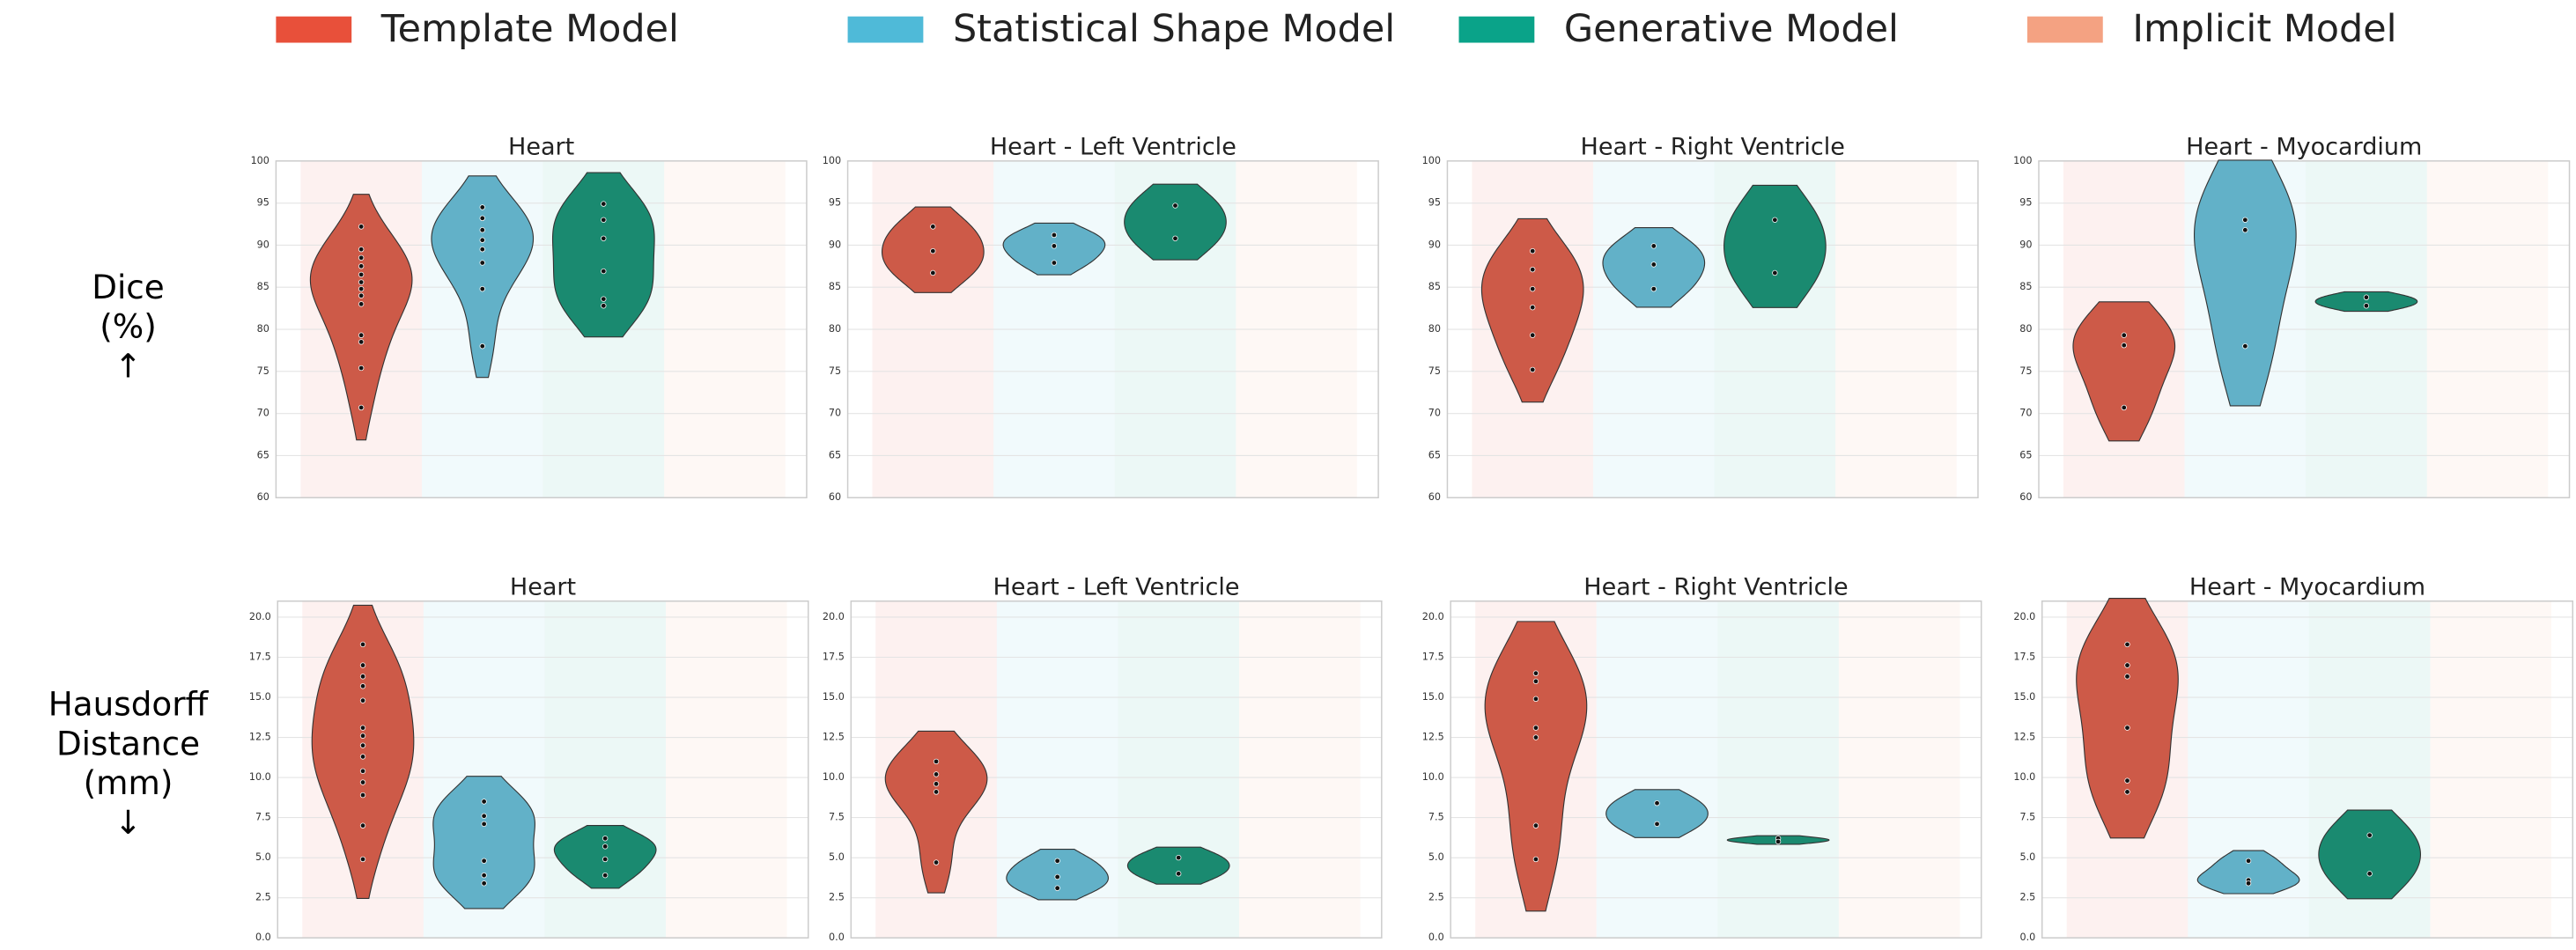  Describe the element at coordinates (128, 365) in the screenshot. I see `row-arrow: ↑` at that location.